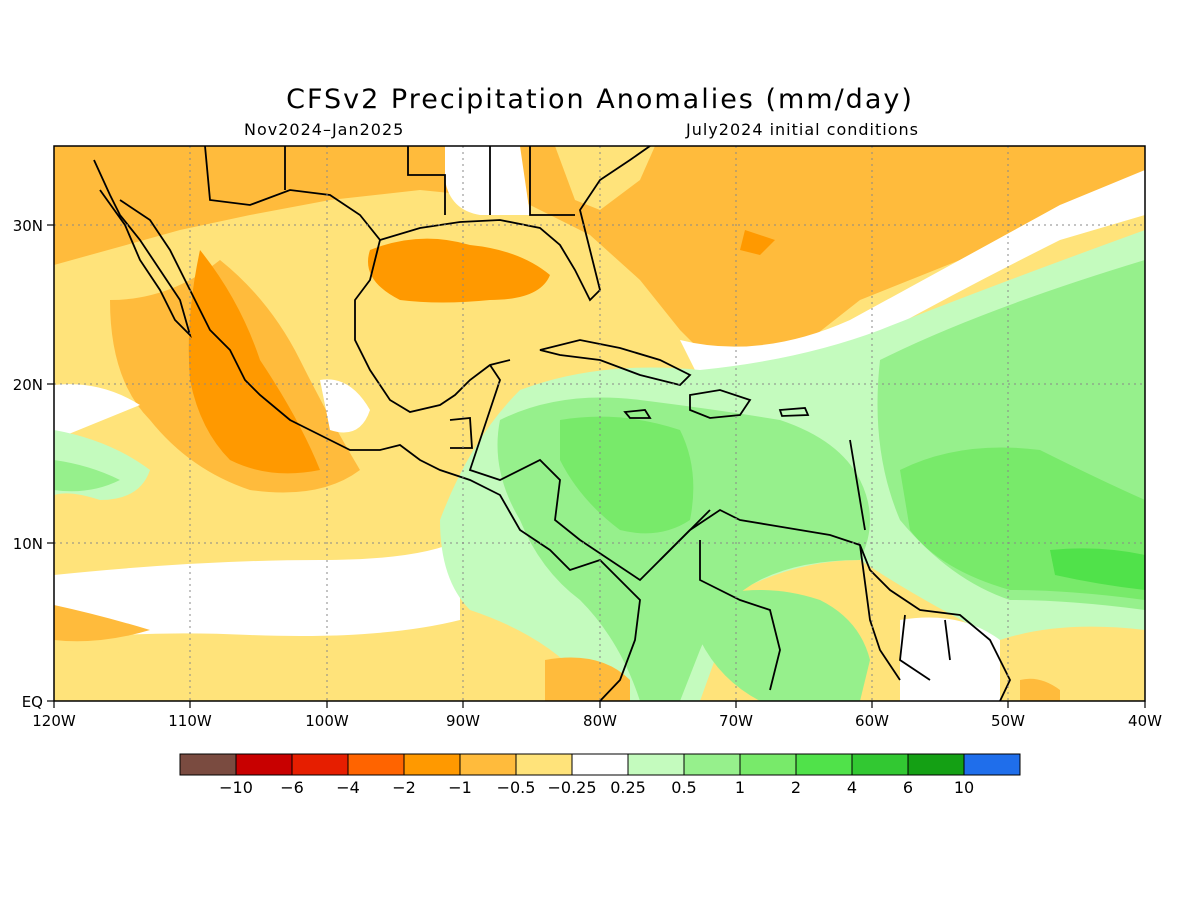 This screenshot has width=1200, height=900. What do you see at coordinates (600, 721) in the screenshot?
I see `x-tick-label: 80W` at bounding box center [600, 721].